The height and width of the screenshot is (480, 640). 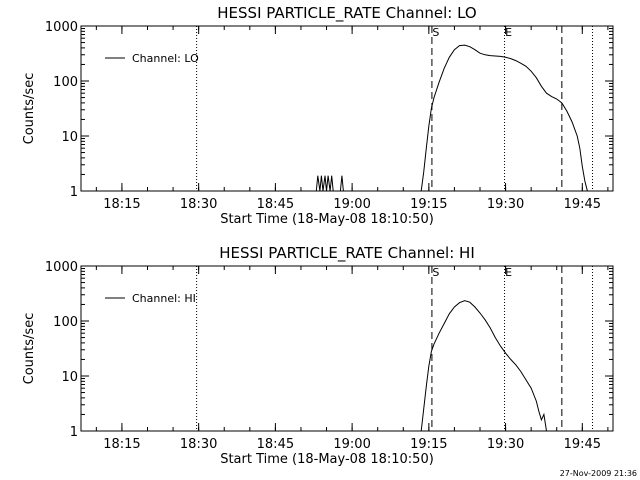 I want to click on chart-title: HESSI PARTICLE_RATE Channel: HI, so click(x=347, y=253).